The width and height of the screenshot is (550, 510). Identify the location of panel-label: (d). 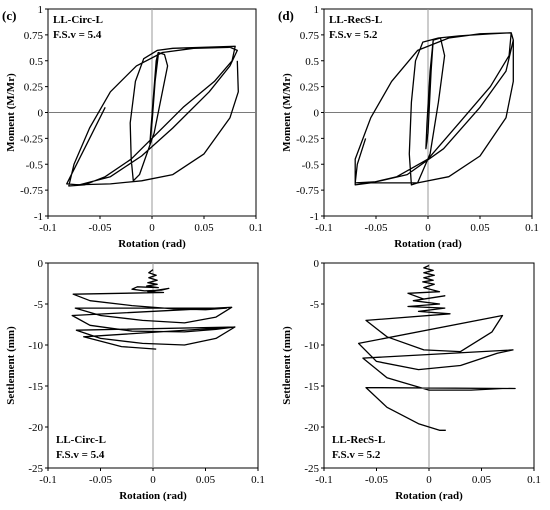
(286, 15).